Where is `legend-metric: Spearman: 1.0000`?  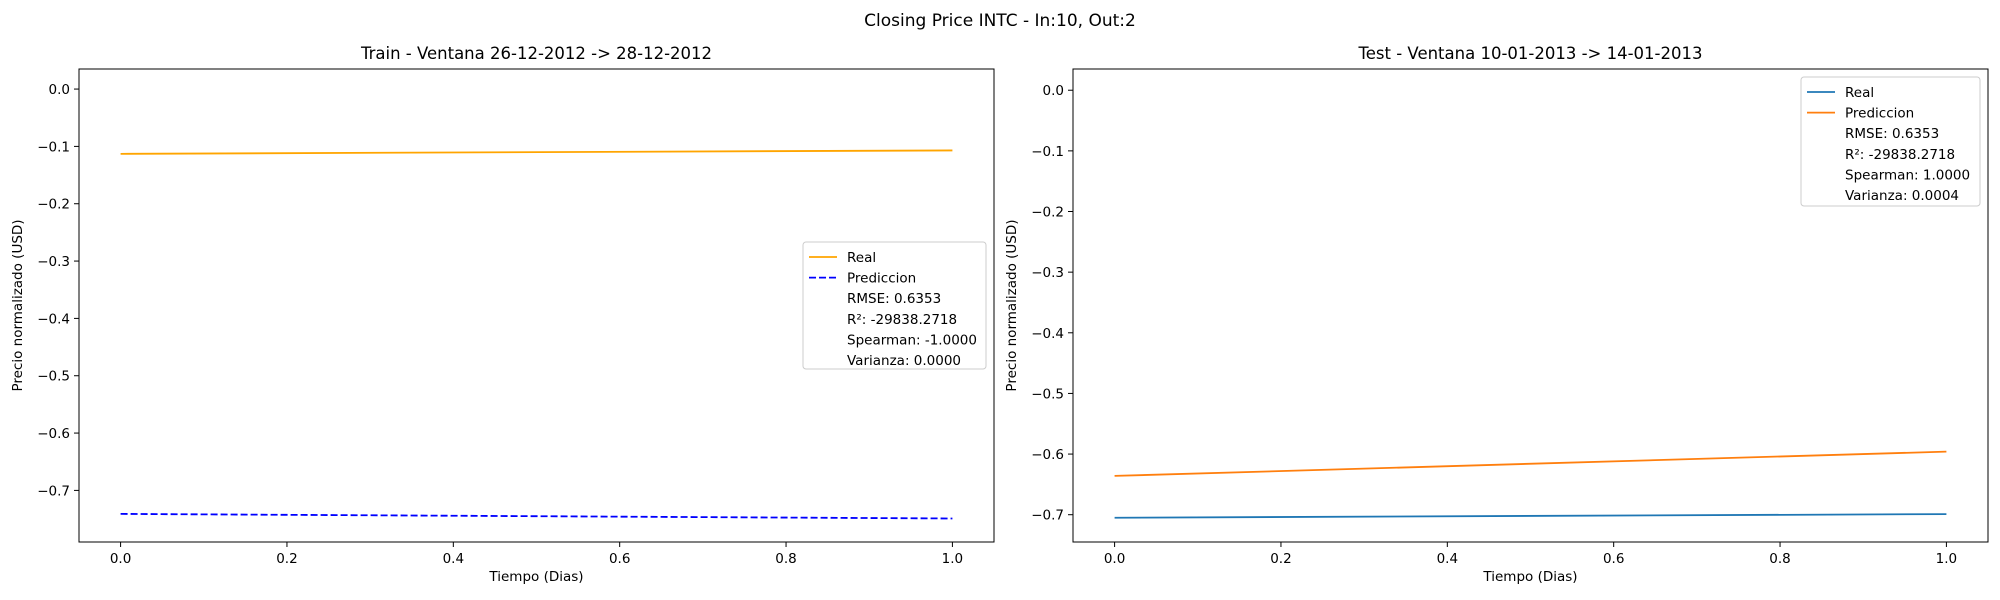 legend-metric: Spearman: 1.0000 is located at coordinates (1907, 175).